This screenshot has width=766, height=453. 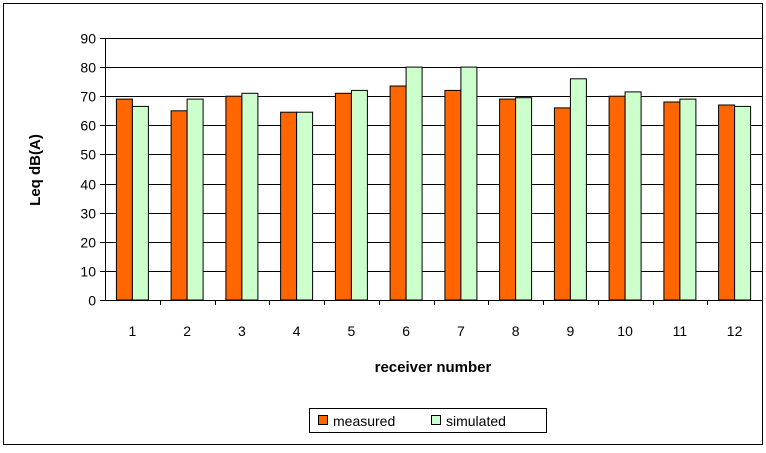 What do you see at coordinates (406, 331) in the screenshot?
I see `x-tick-label: 6` at bounding box center [406, 331].